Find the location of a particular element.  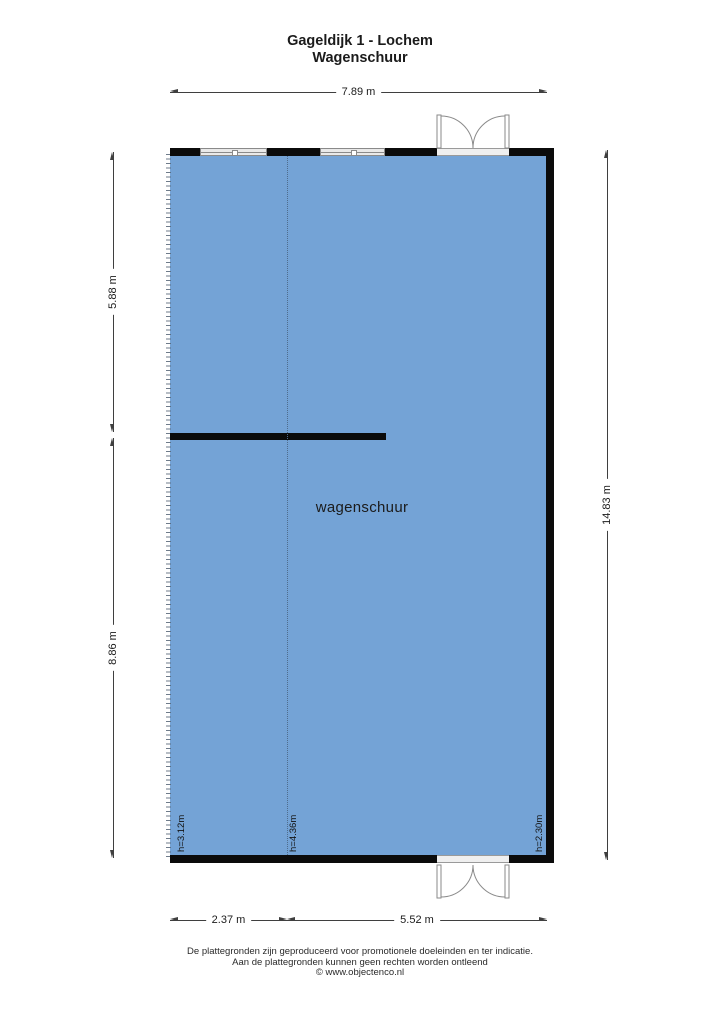

dimension-left-upper: 5.88 m is located at coordinates (113, 292).